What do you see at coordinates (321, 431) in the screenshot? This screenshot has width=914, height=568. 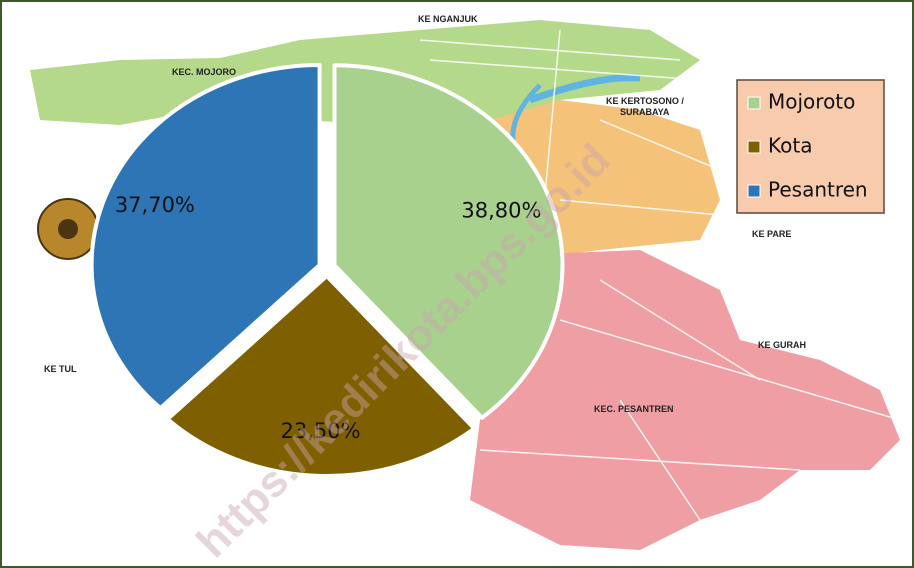 I see `value-label: 23,50%` at bounding box center [321, 431].